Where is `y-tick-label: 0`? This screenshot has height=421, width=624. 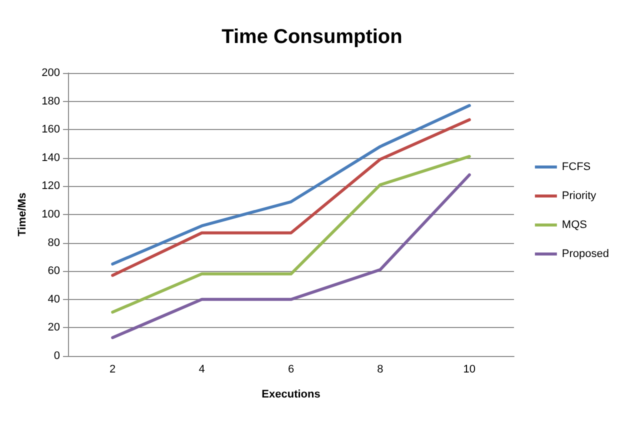 y-tick-label: 0 is located at coordinates (57, 356).